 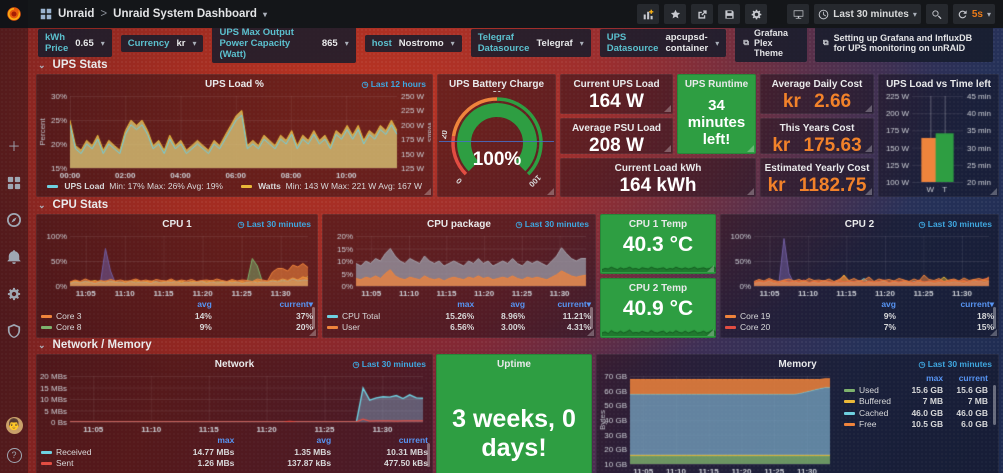 I want to click on panel-title: Uptime, so click(x=514, y=364).